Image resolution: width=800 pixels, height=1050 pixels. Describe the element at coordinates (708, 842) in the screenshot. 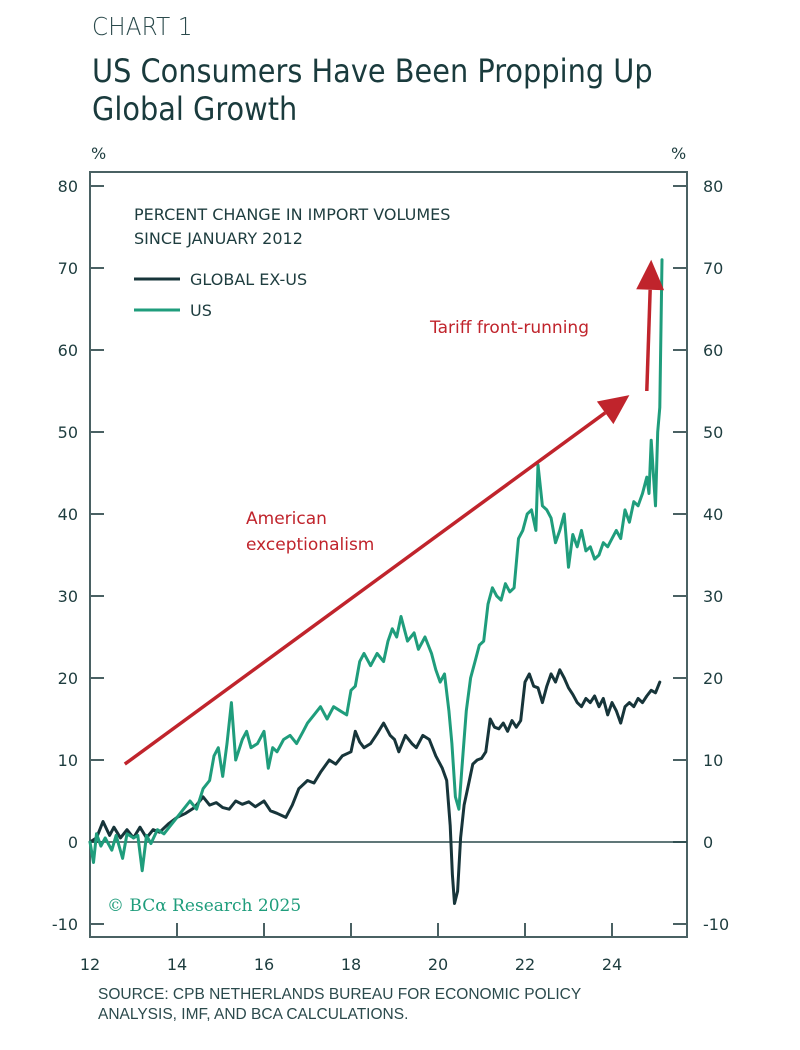

I see `y-tick-label-right: 0` at that location.